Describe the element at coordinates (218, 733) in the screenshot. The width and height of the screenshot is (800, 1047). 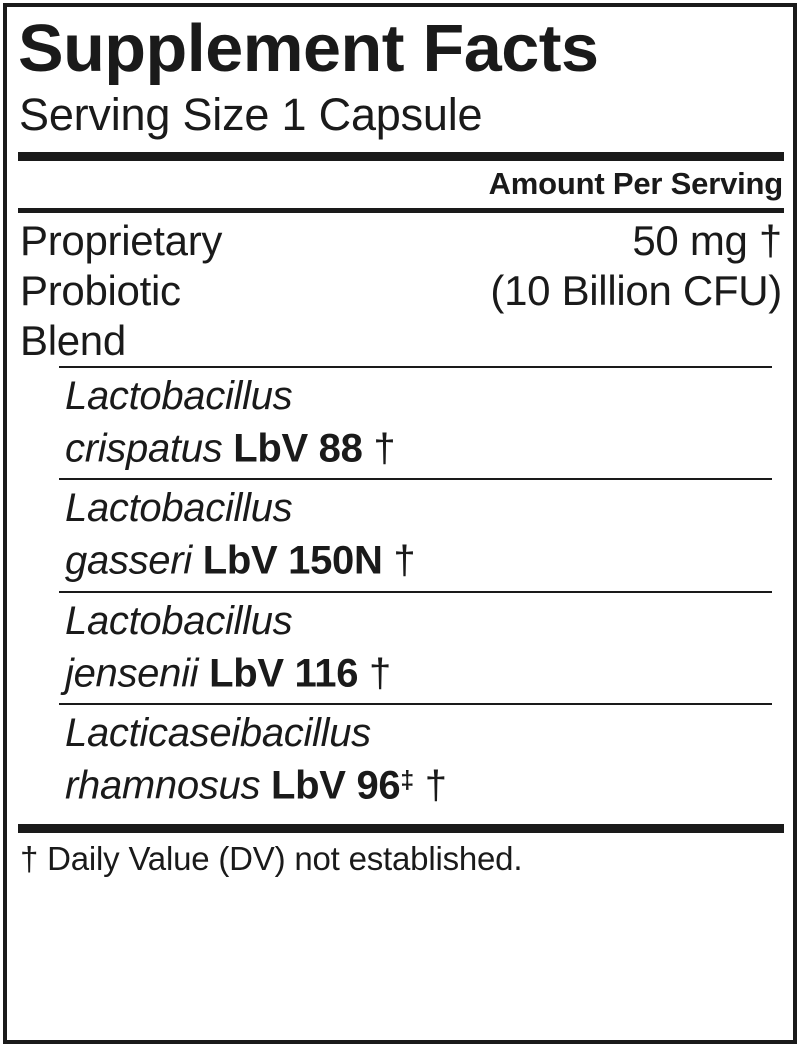
I see `species-name-line-1: Lacticaseibacillus` at that location.